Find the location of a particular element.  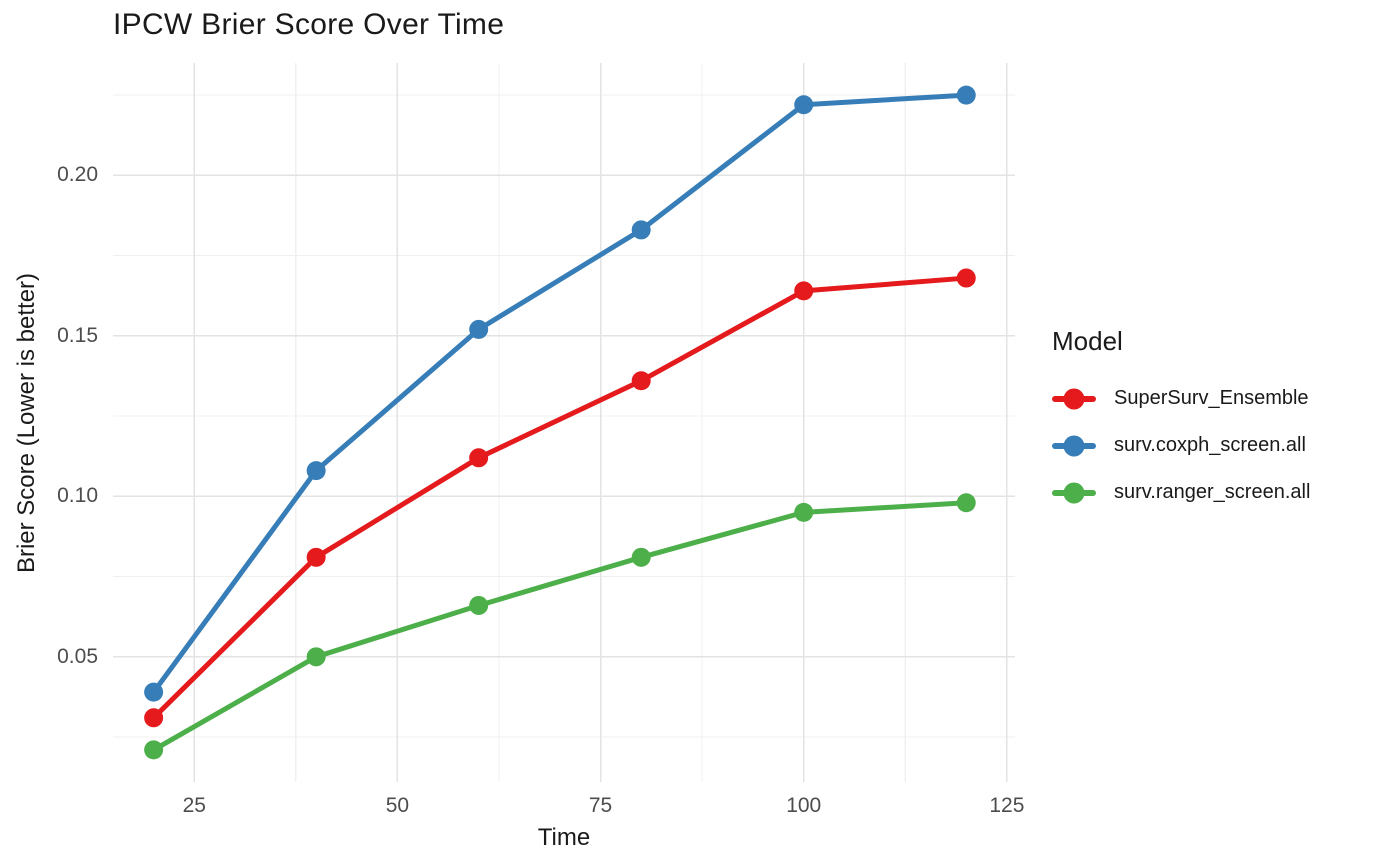

x-tick-label: 100 is located at coordinates (804, 805).